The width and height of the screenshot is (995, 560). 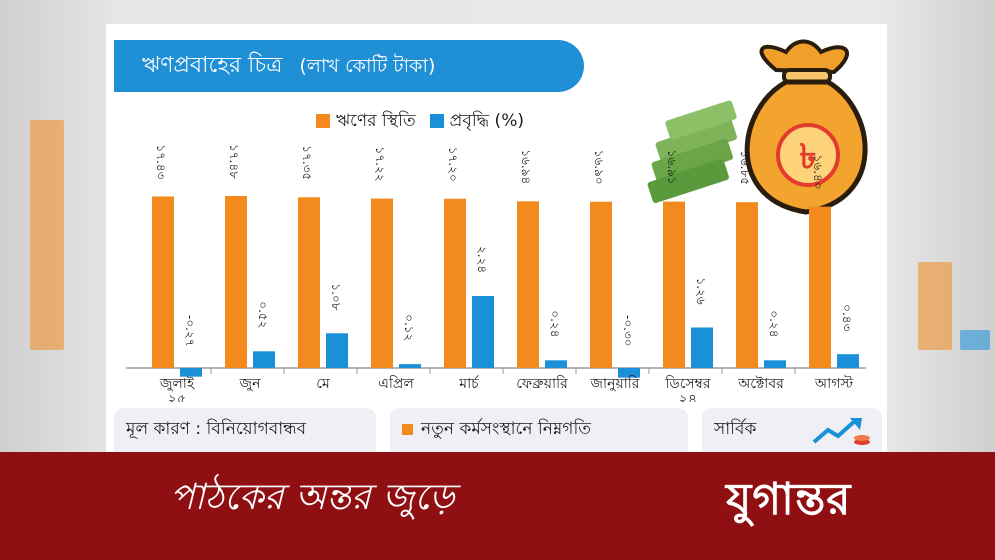 What do you see at coordinates (376, 121) in the screenshot?
I see `legend-stock-label: ঋণের স্থিতি` at bounding box center [376, 121].